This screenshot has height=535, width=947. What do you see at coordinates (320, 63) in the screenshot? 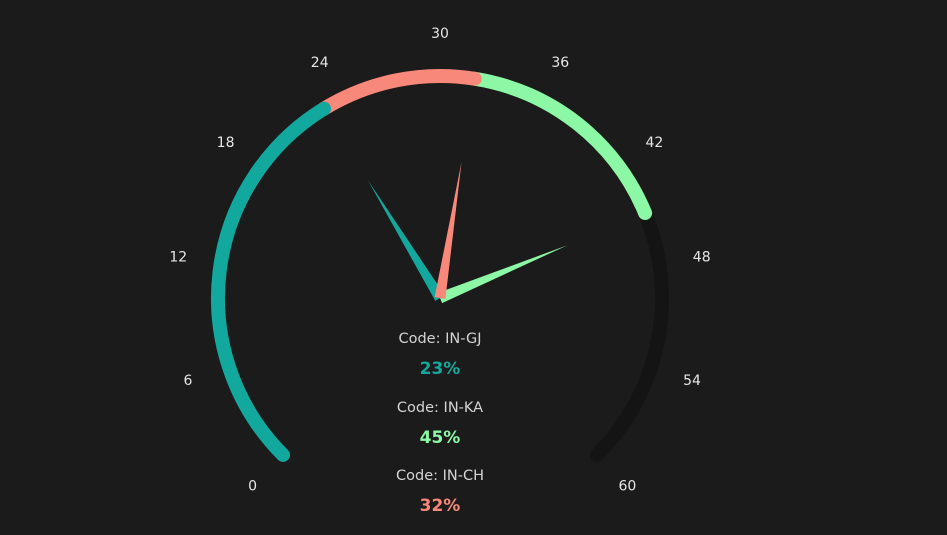
I see `tick-label: 24` at bounding box center [320, 63].